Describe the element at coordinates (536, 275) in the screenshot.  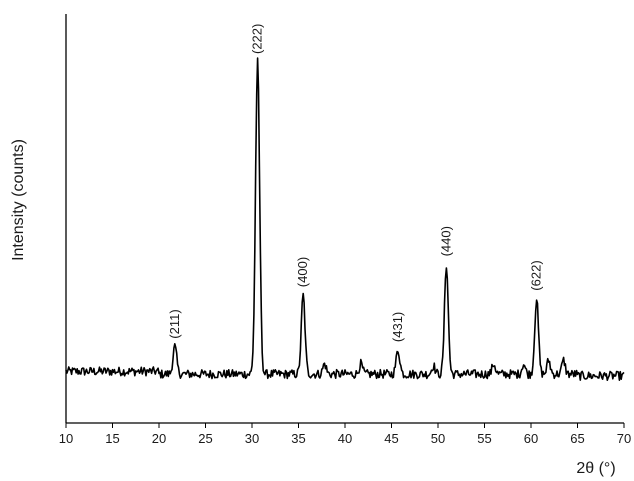
I see `peak-label: (622)` at that location.